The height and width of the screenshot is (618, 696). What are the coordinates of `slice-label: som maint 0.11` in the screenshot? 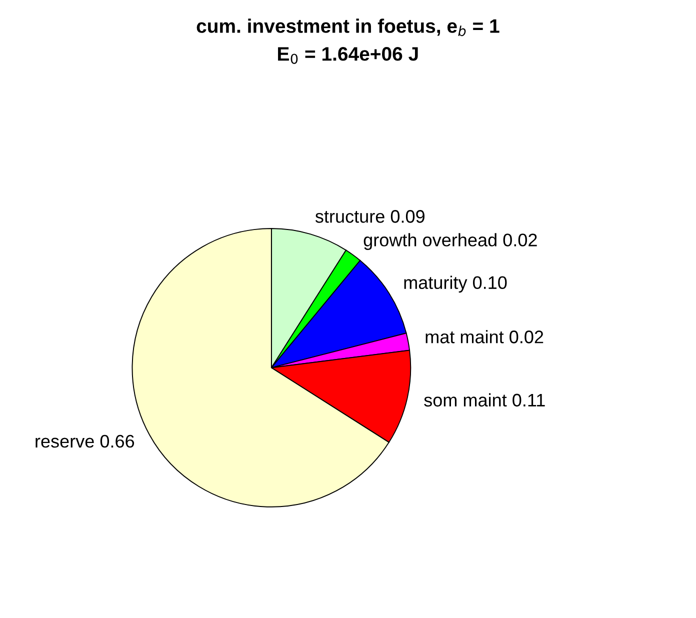 It's located at (484, 400).